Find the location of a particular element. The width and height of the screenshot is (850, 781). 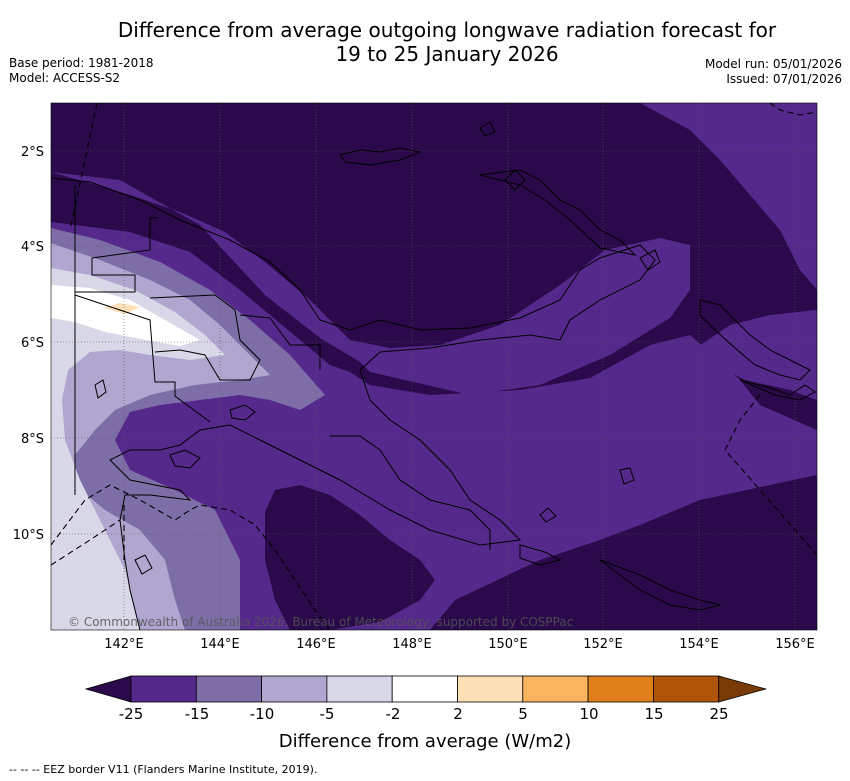

colorbar-label: -15 is located at coordinates (197, 714).